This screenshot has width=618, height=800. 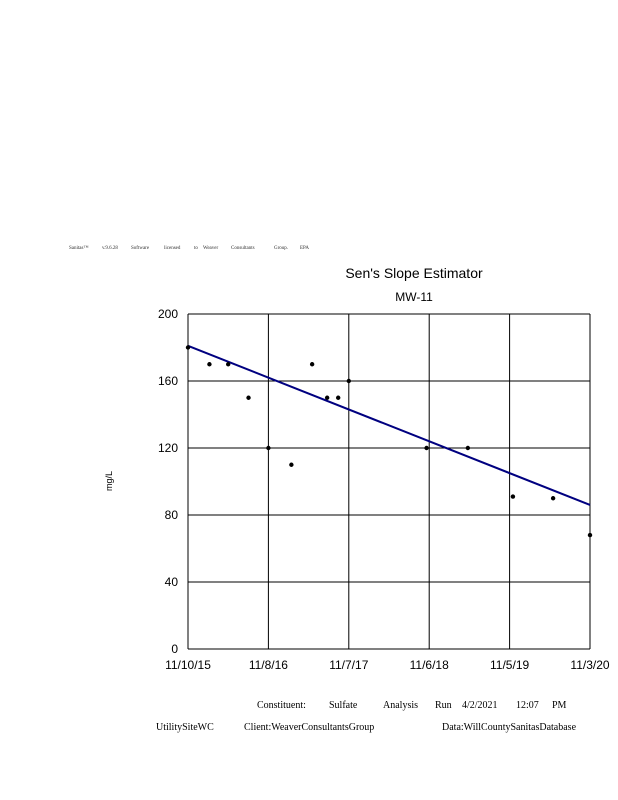 I want to click on site-name: UtilitySiteWC, so click(x=185, y=727).